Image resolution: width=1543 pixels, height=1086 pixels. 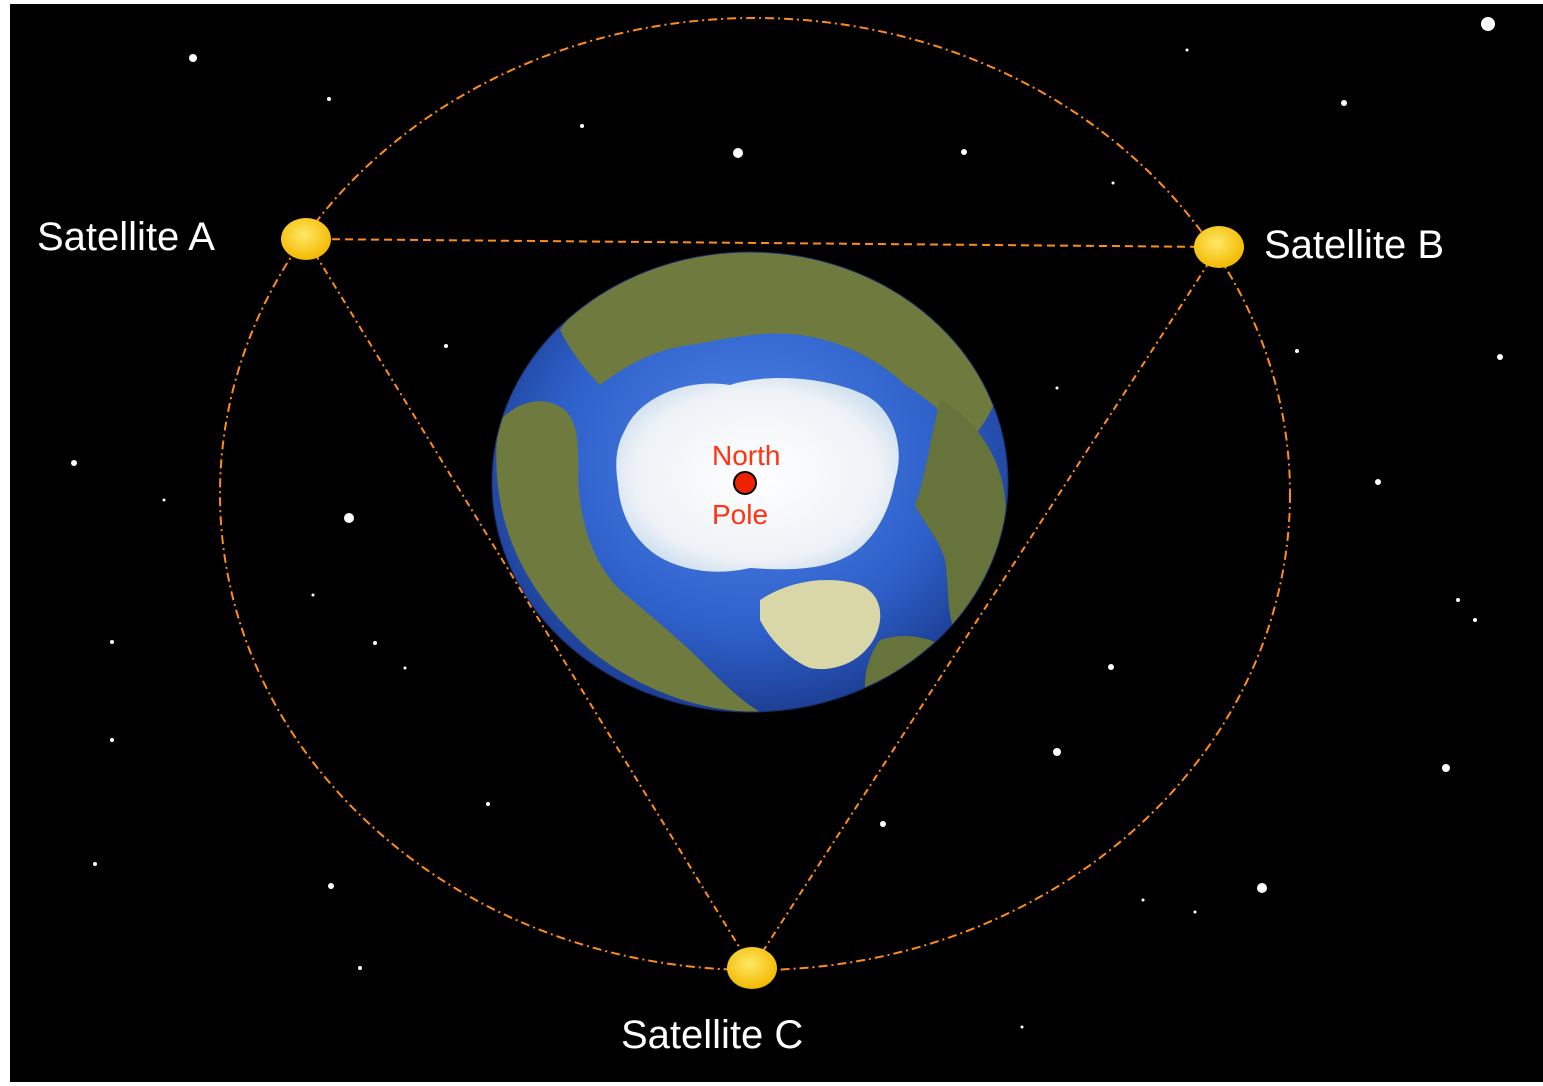 I want to click on land-mass-bottom, so click(x=909, y=672).